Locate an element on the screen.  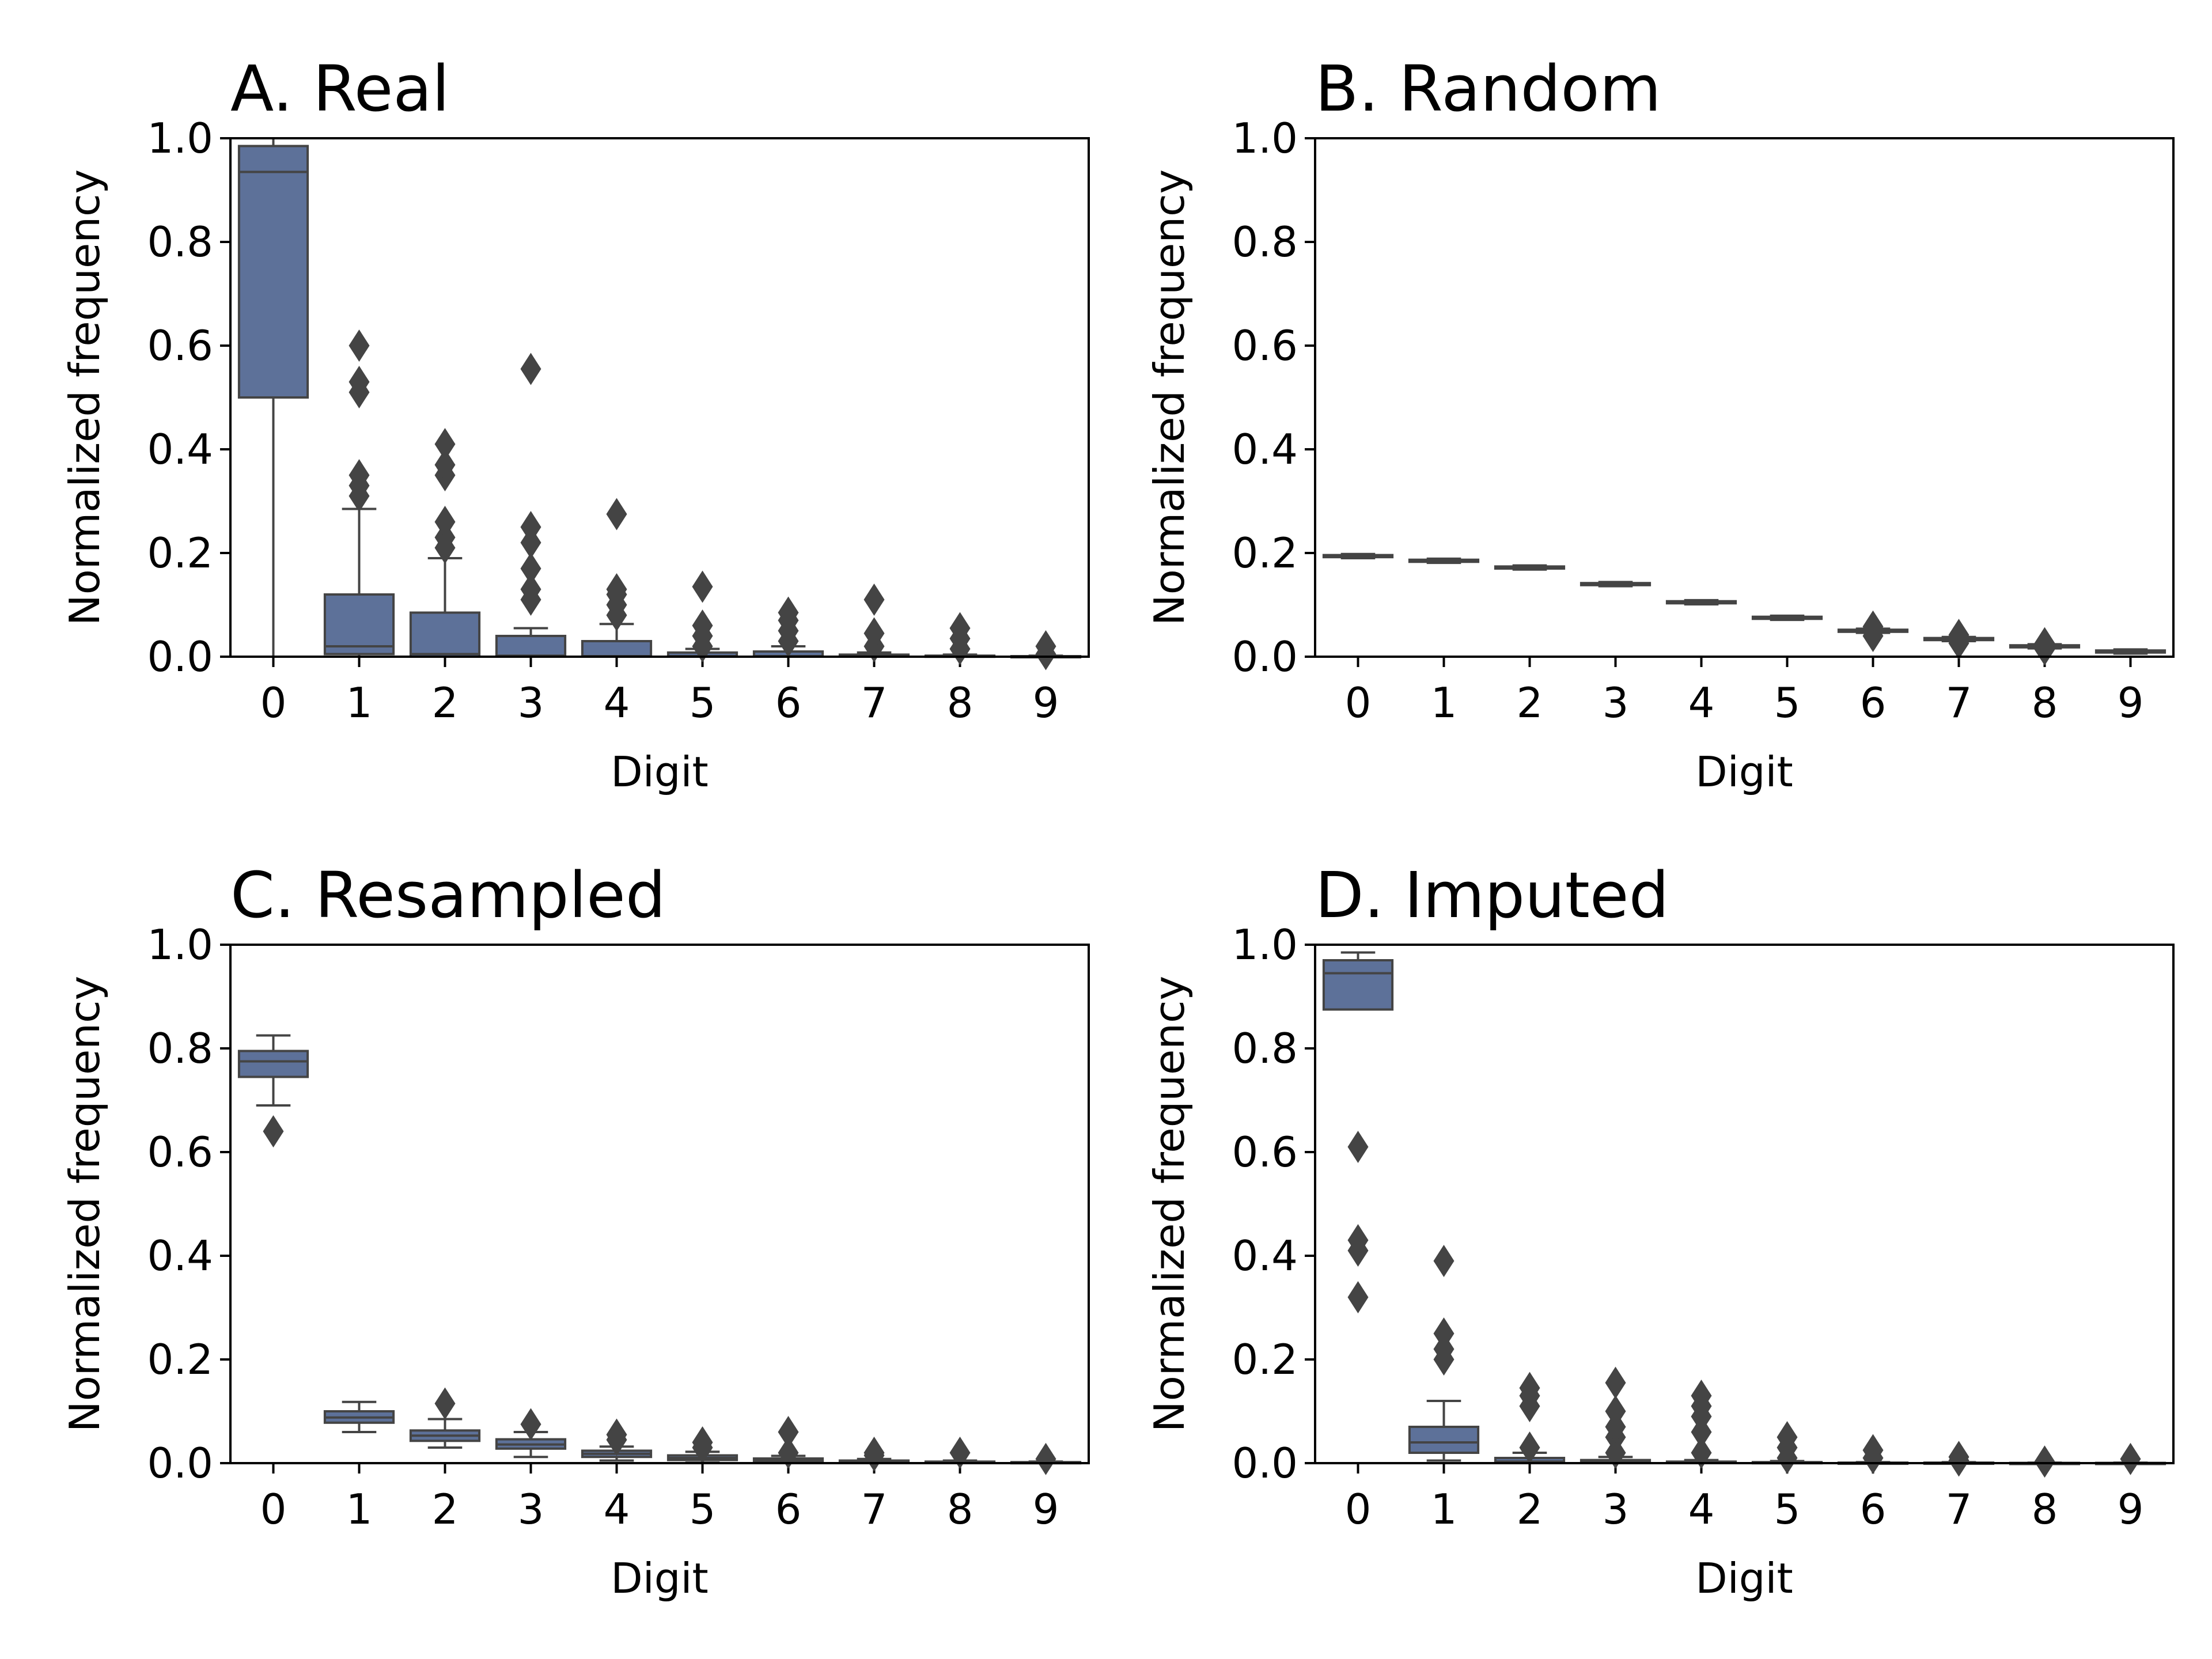
y-tick-label: 0.8 is located at coordinates (180, 242).